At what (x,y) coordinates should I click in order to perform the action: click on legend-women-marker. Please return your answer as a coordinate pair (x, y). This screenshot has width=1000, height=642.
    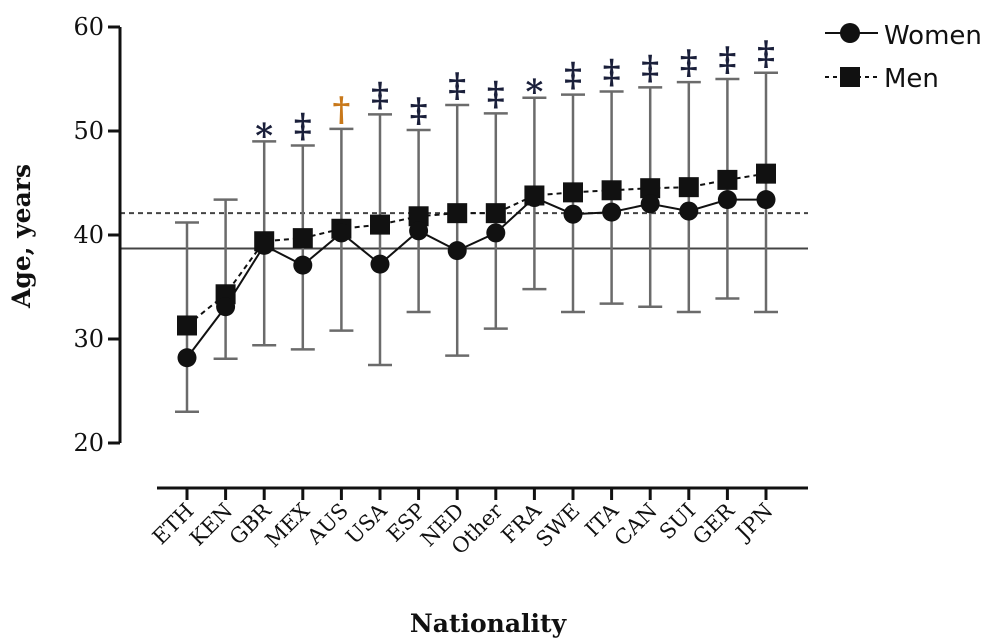
    Looking at the image, I should click on (850, 33).